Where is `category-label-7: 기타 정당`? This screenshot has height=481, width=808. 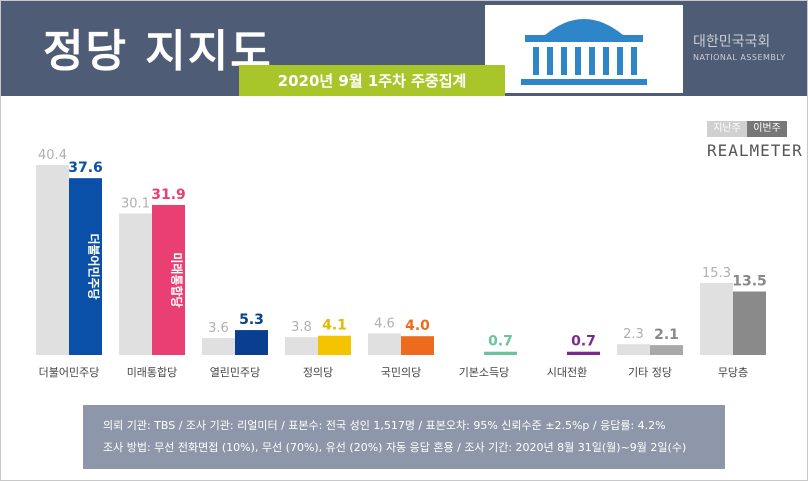
category-label-7: 기타 정당 is located at coordinates (650, 372).